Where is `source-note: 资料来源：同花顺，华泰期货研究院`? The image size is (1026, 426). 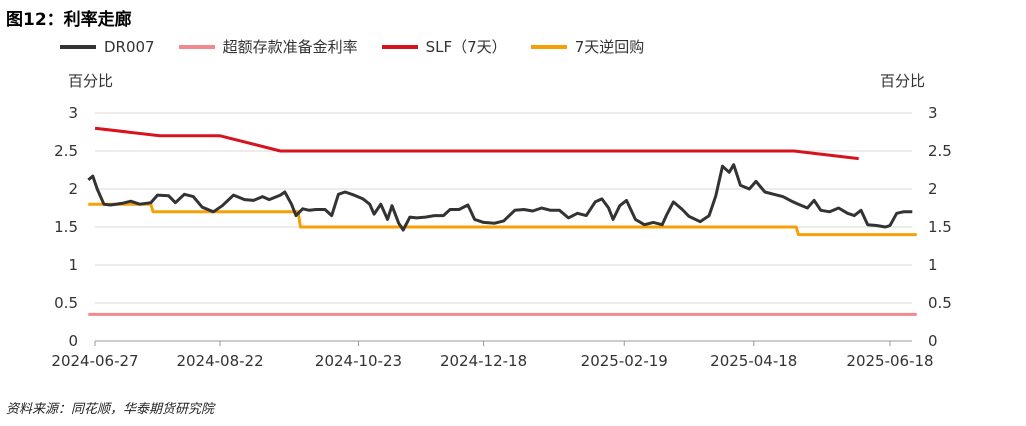
source-note: 资料来源：同花顺，华泰期货研究院 is located at coordinates (110, 409).